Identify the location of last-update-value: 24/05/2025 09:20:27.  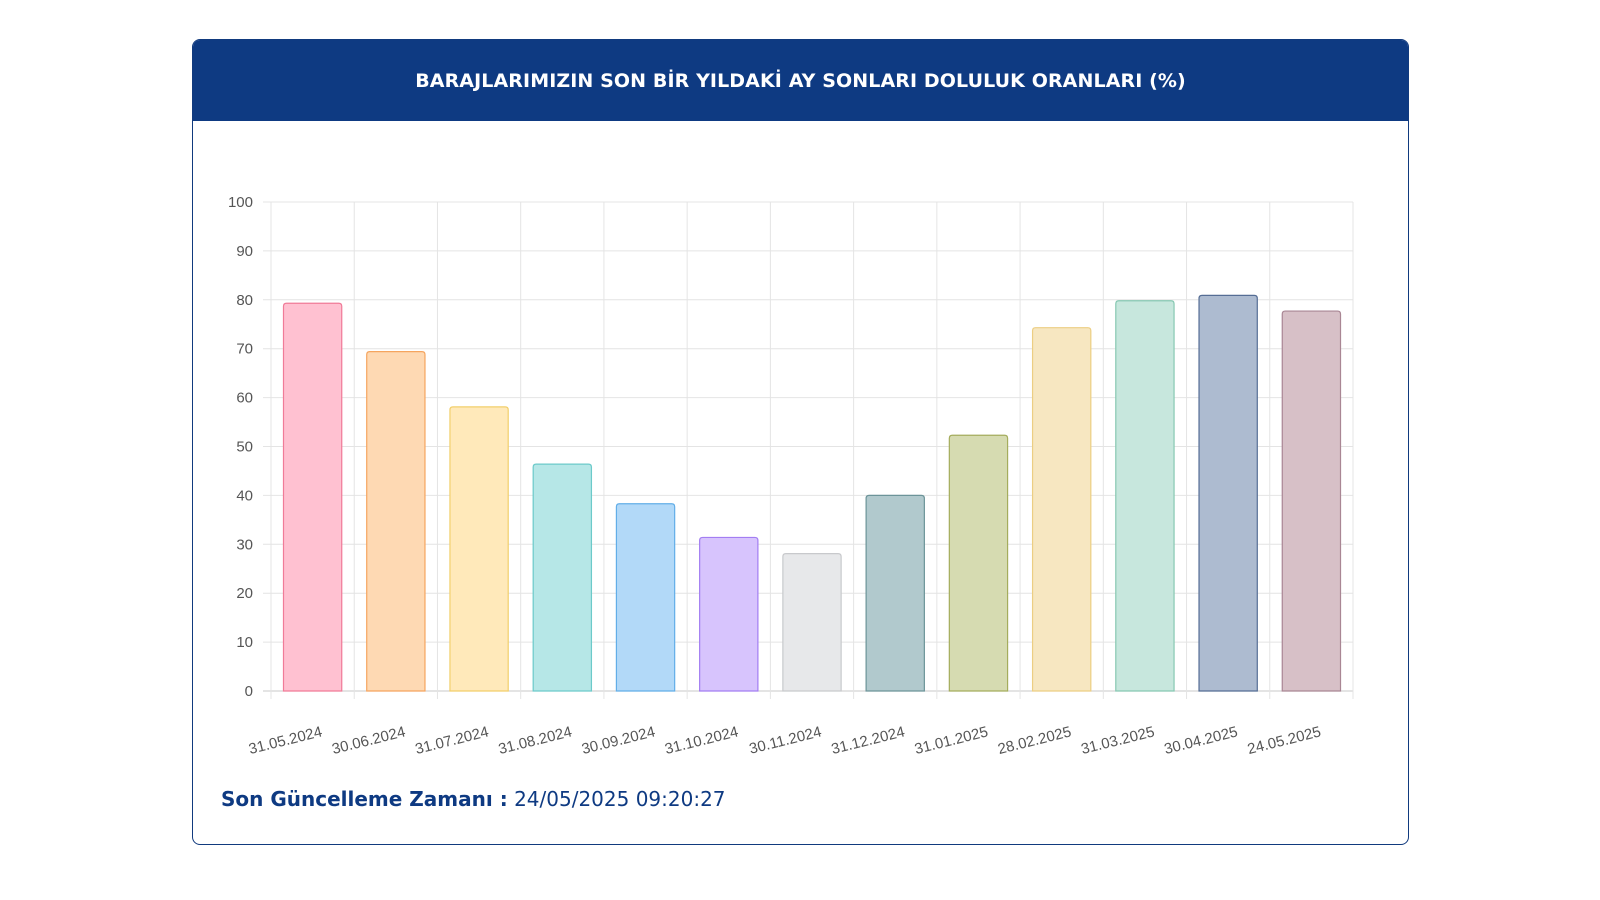
(620, 799).